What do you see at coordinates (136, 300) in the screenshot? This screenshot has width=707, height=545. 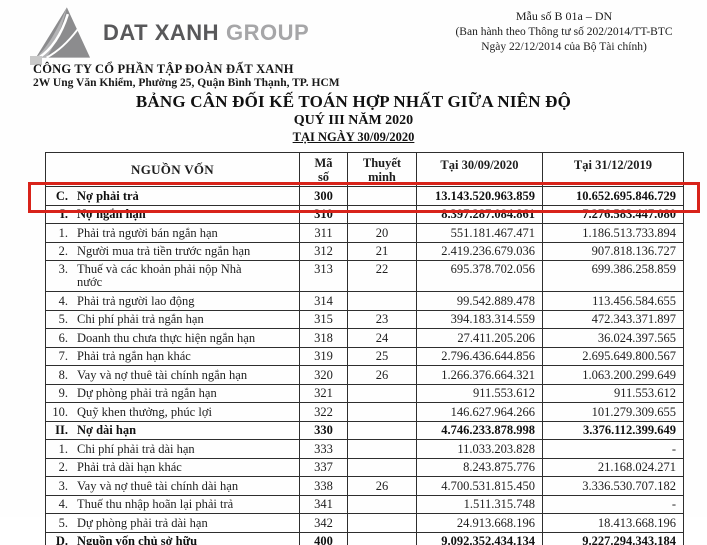 I see `row-label: Phải trả người lao động` at bounding box center [136, 300].